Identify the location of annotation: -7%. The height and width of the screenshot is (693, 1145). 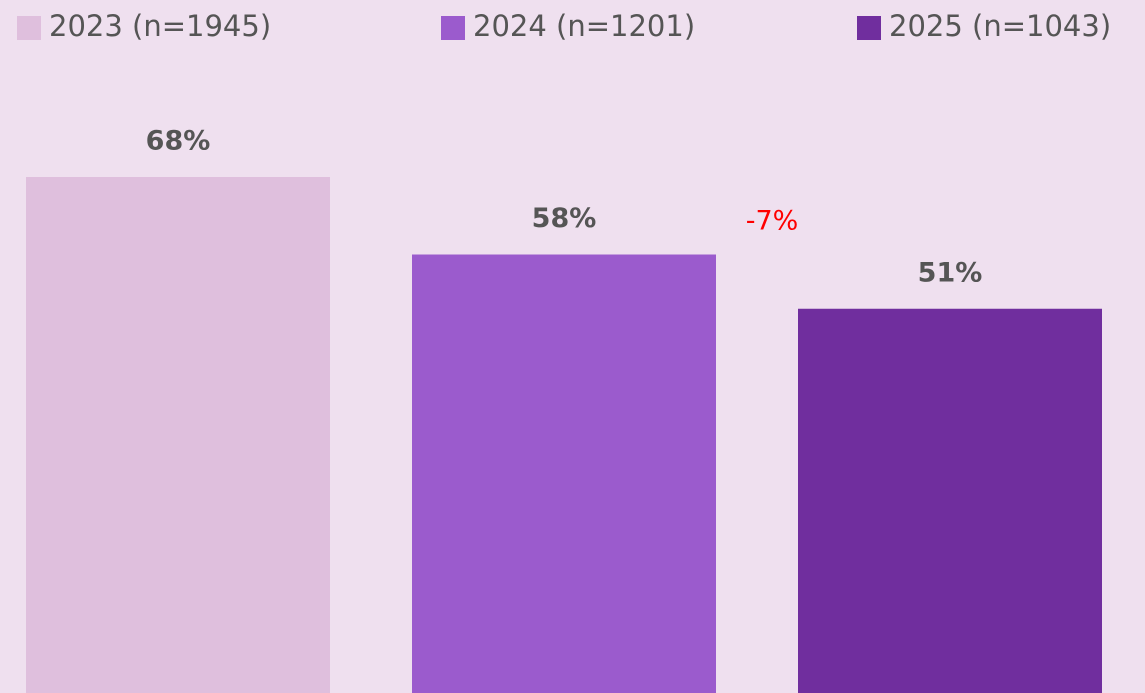
(772, 221).